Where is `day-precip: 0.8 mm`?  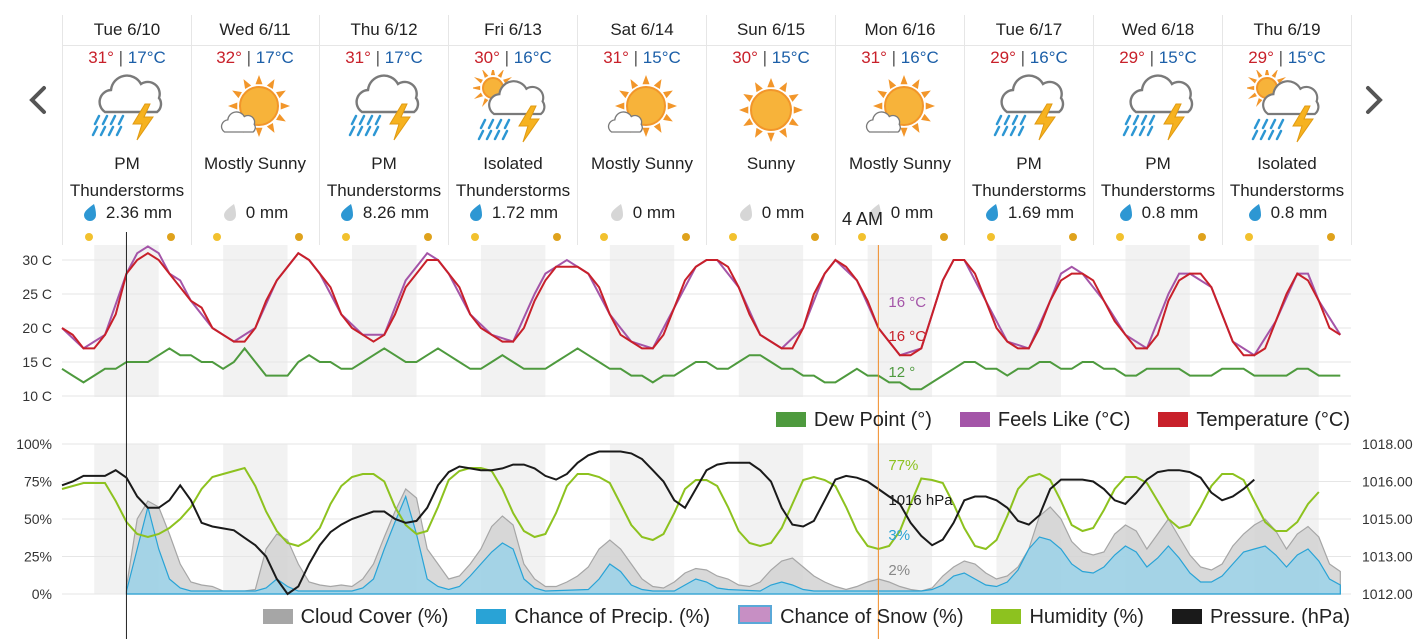
day-precip: 0.8 mm is located at coordinates (1287, 213).